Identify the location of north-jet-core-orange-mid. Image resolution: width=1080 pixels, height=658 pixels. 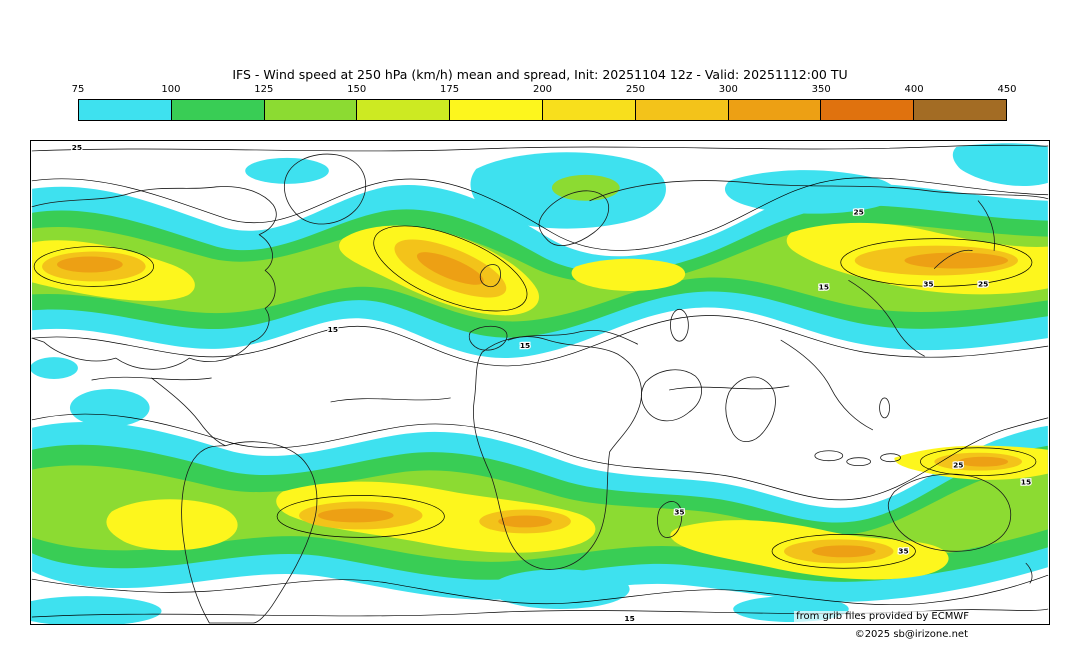
(450, 268).